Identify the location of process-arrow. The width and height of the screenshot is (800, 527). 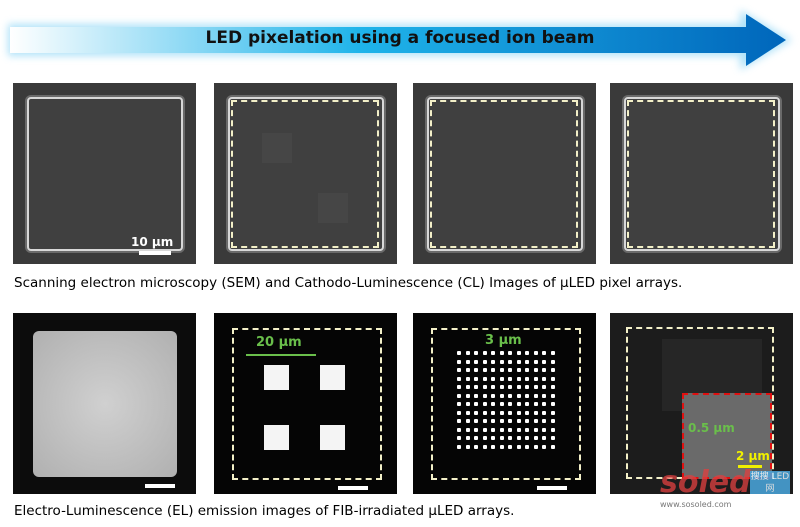
(400, 40).